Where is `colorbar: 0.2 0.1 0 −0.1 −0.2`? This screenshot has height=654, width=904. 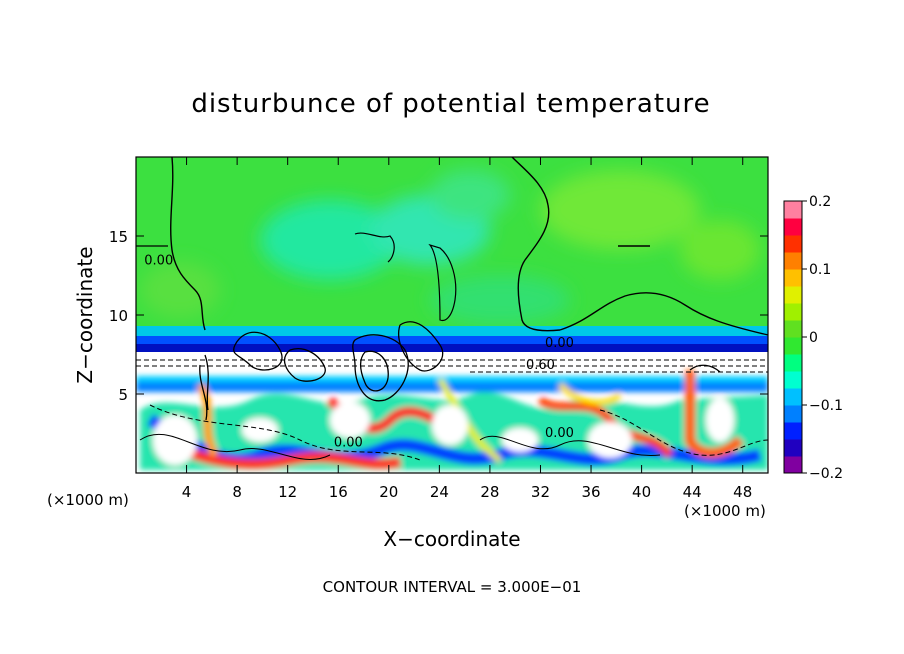
colorbar: 0.2 0.1 0 −0.1 −0.2 is located at coordinates (813, 338).